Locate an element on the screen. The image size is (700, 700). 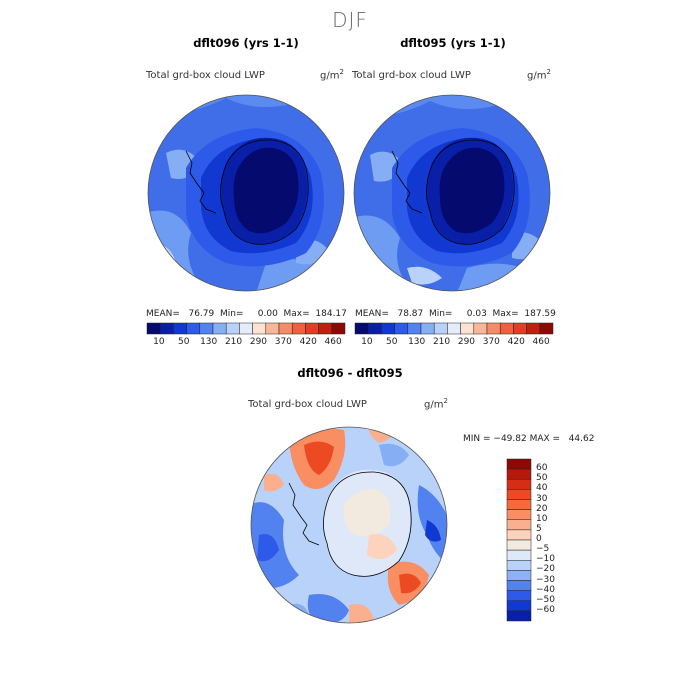
colorbar-tick-label: 5 is located at coordinates (539, 528).